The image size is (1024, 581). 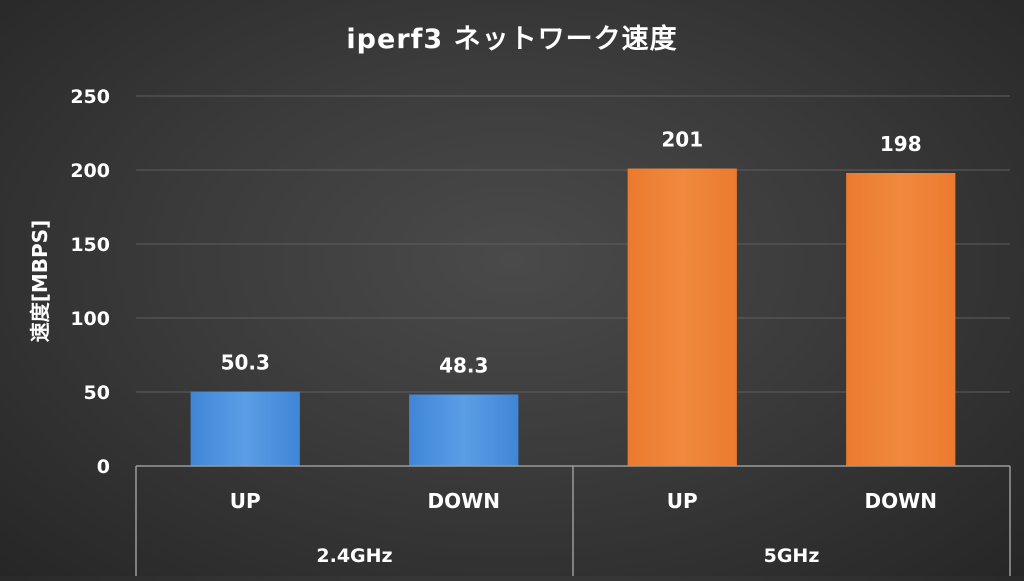 I want to click on y-axis-ticks: 0 50 100 150 200 250, so click(x=90, y=282).